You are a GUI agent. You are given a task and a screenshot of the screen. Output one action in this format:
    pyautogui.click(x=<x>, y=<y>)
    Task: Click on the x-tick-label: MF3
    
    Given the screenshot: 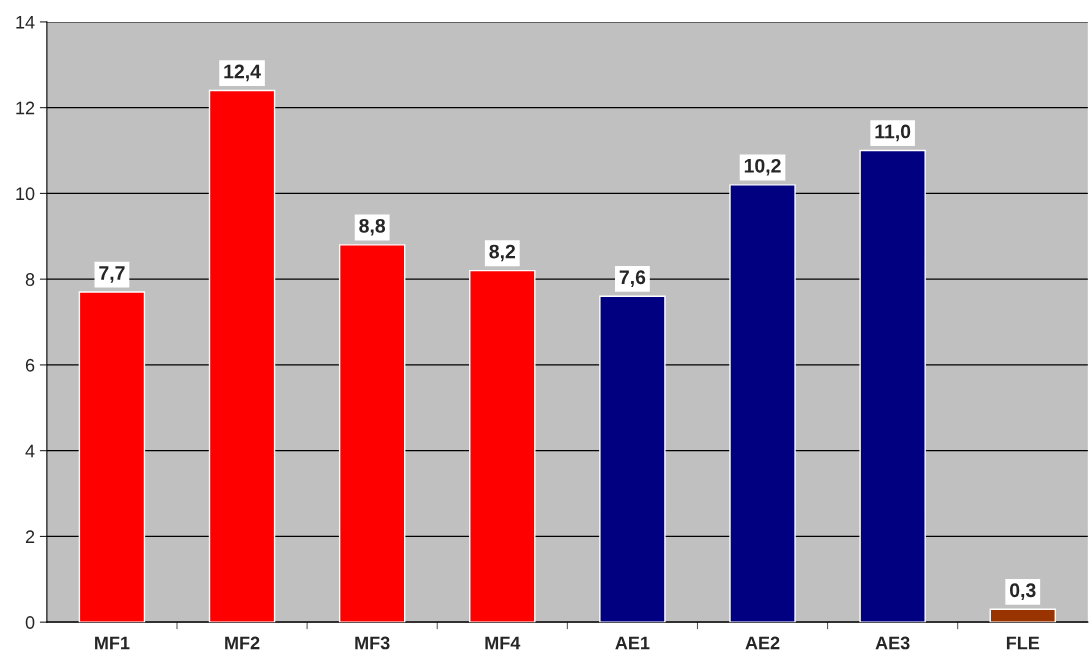 What is the action you would take?
    pyautogui.click(x=372, y=643)
    